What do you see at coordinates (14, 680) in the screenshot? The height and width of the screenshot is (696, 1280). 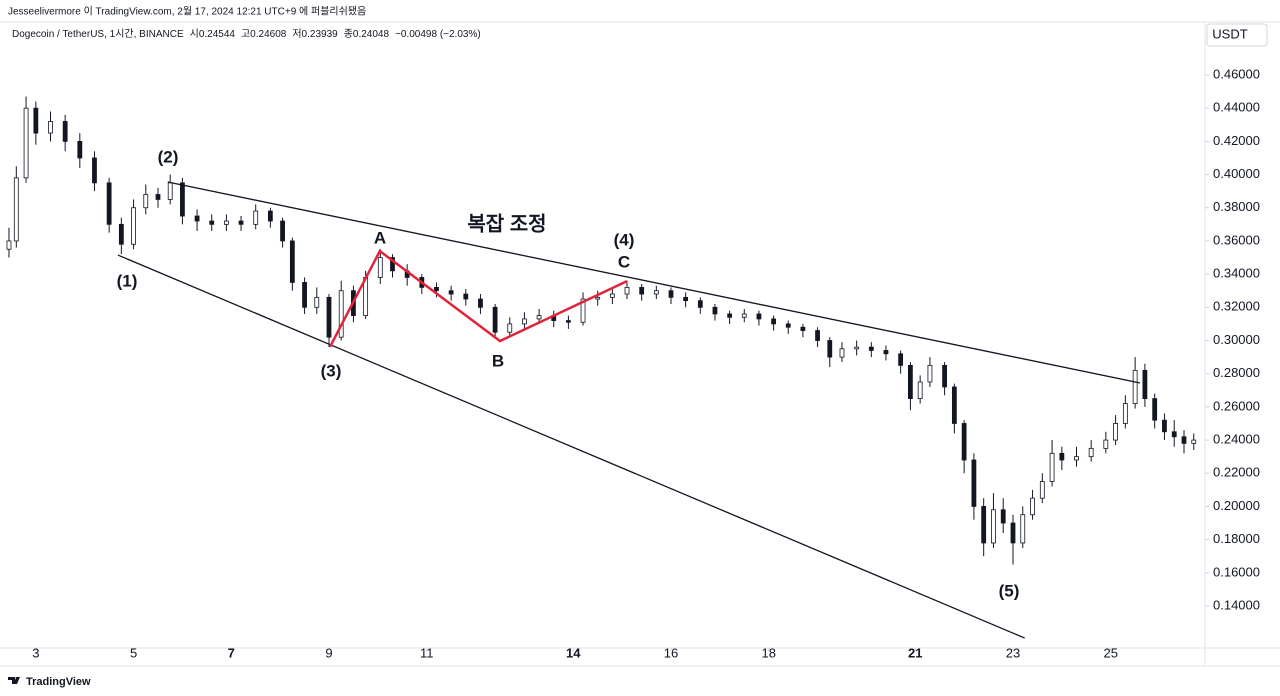 I see `logo-icon` at bounding box center [14, 680].